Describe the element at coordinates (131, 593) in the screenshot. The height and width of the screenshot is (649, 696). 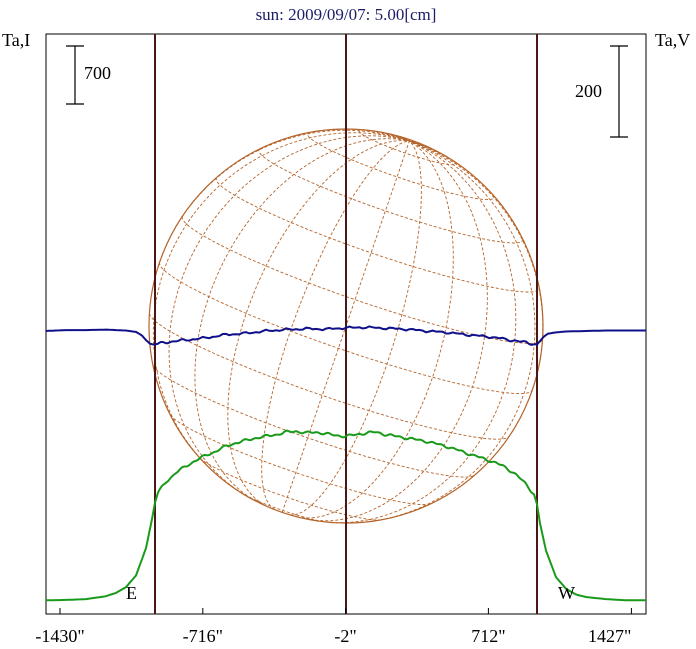
I see `east-limb-label: E` at that location.